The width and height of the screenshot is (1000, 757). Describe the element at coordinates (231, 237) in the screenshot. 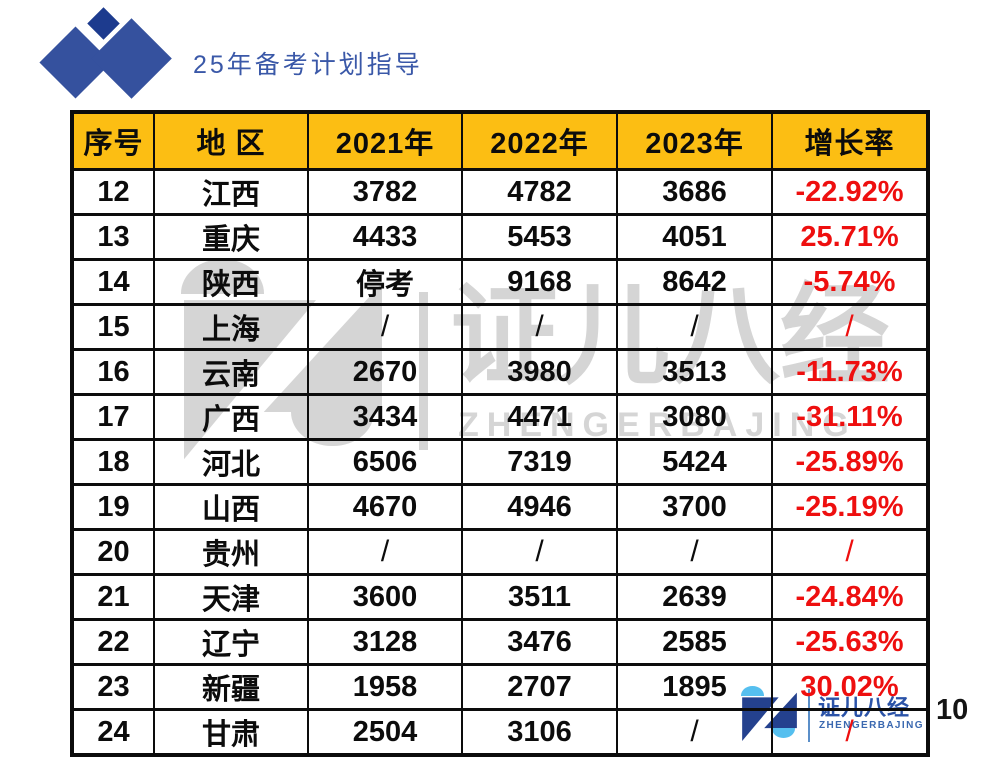

I see `cell-region: 重庆` at that location.